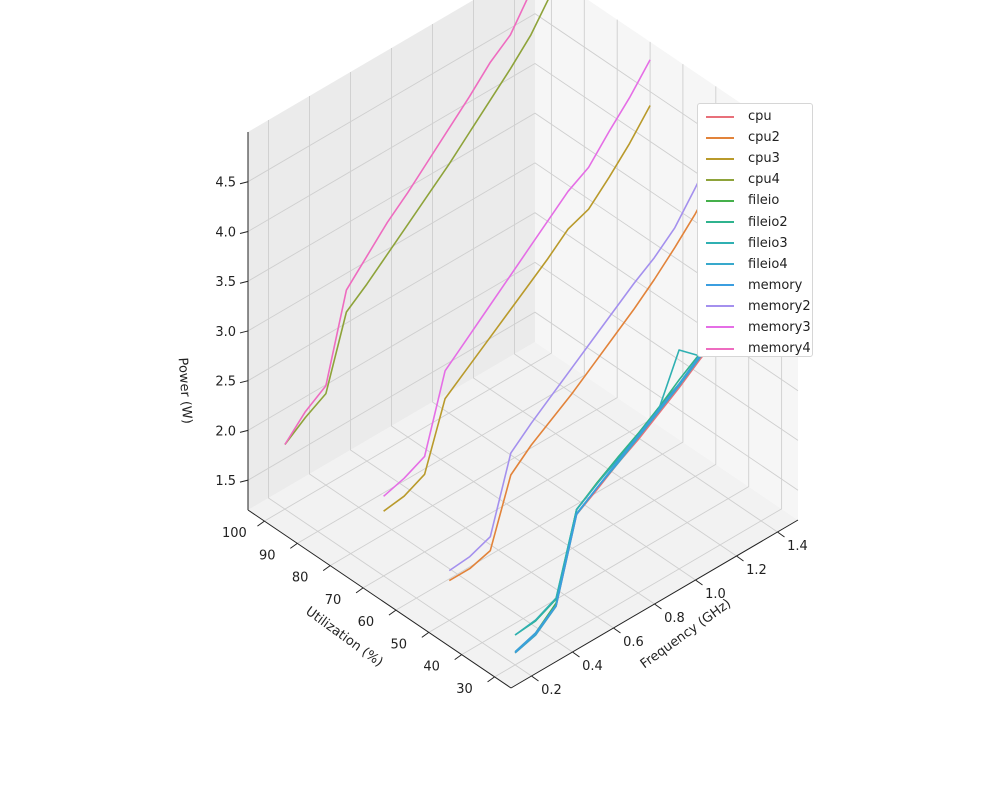 This screenshot has height=800, width=1000. Describe the element at coordinates (344, 637) in the screenshot. I see `y-axis-title: Utilization (%)` at that location.